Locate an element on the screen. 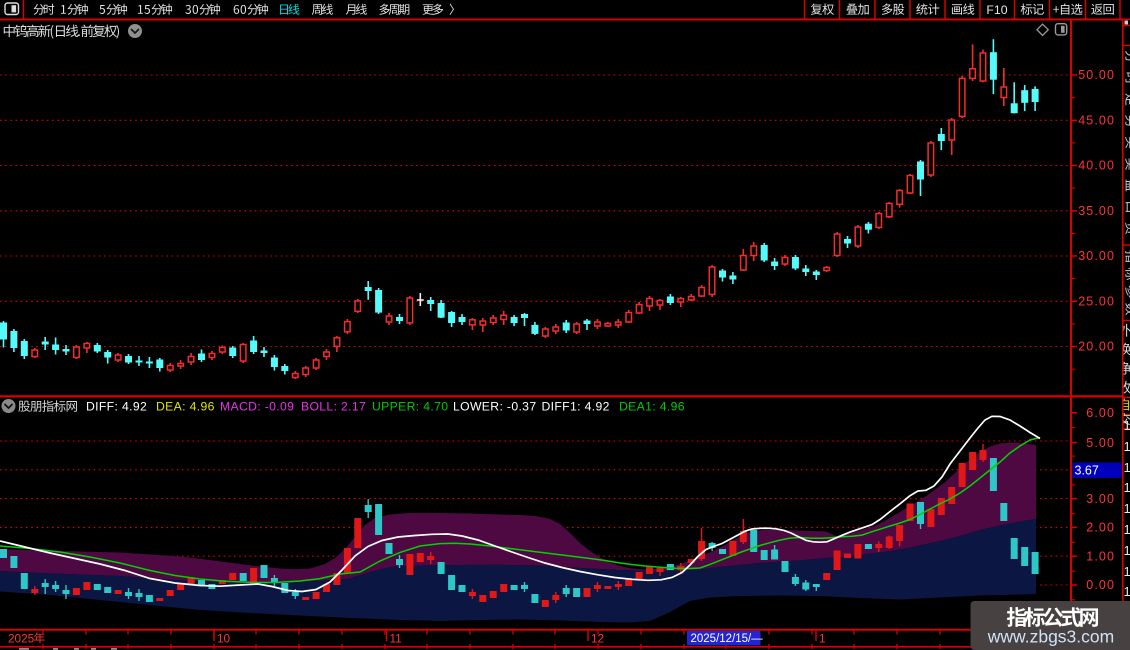  svg-text: 2025/12/15/— is located at coordinates (727, 639).